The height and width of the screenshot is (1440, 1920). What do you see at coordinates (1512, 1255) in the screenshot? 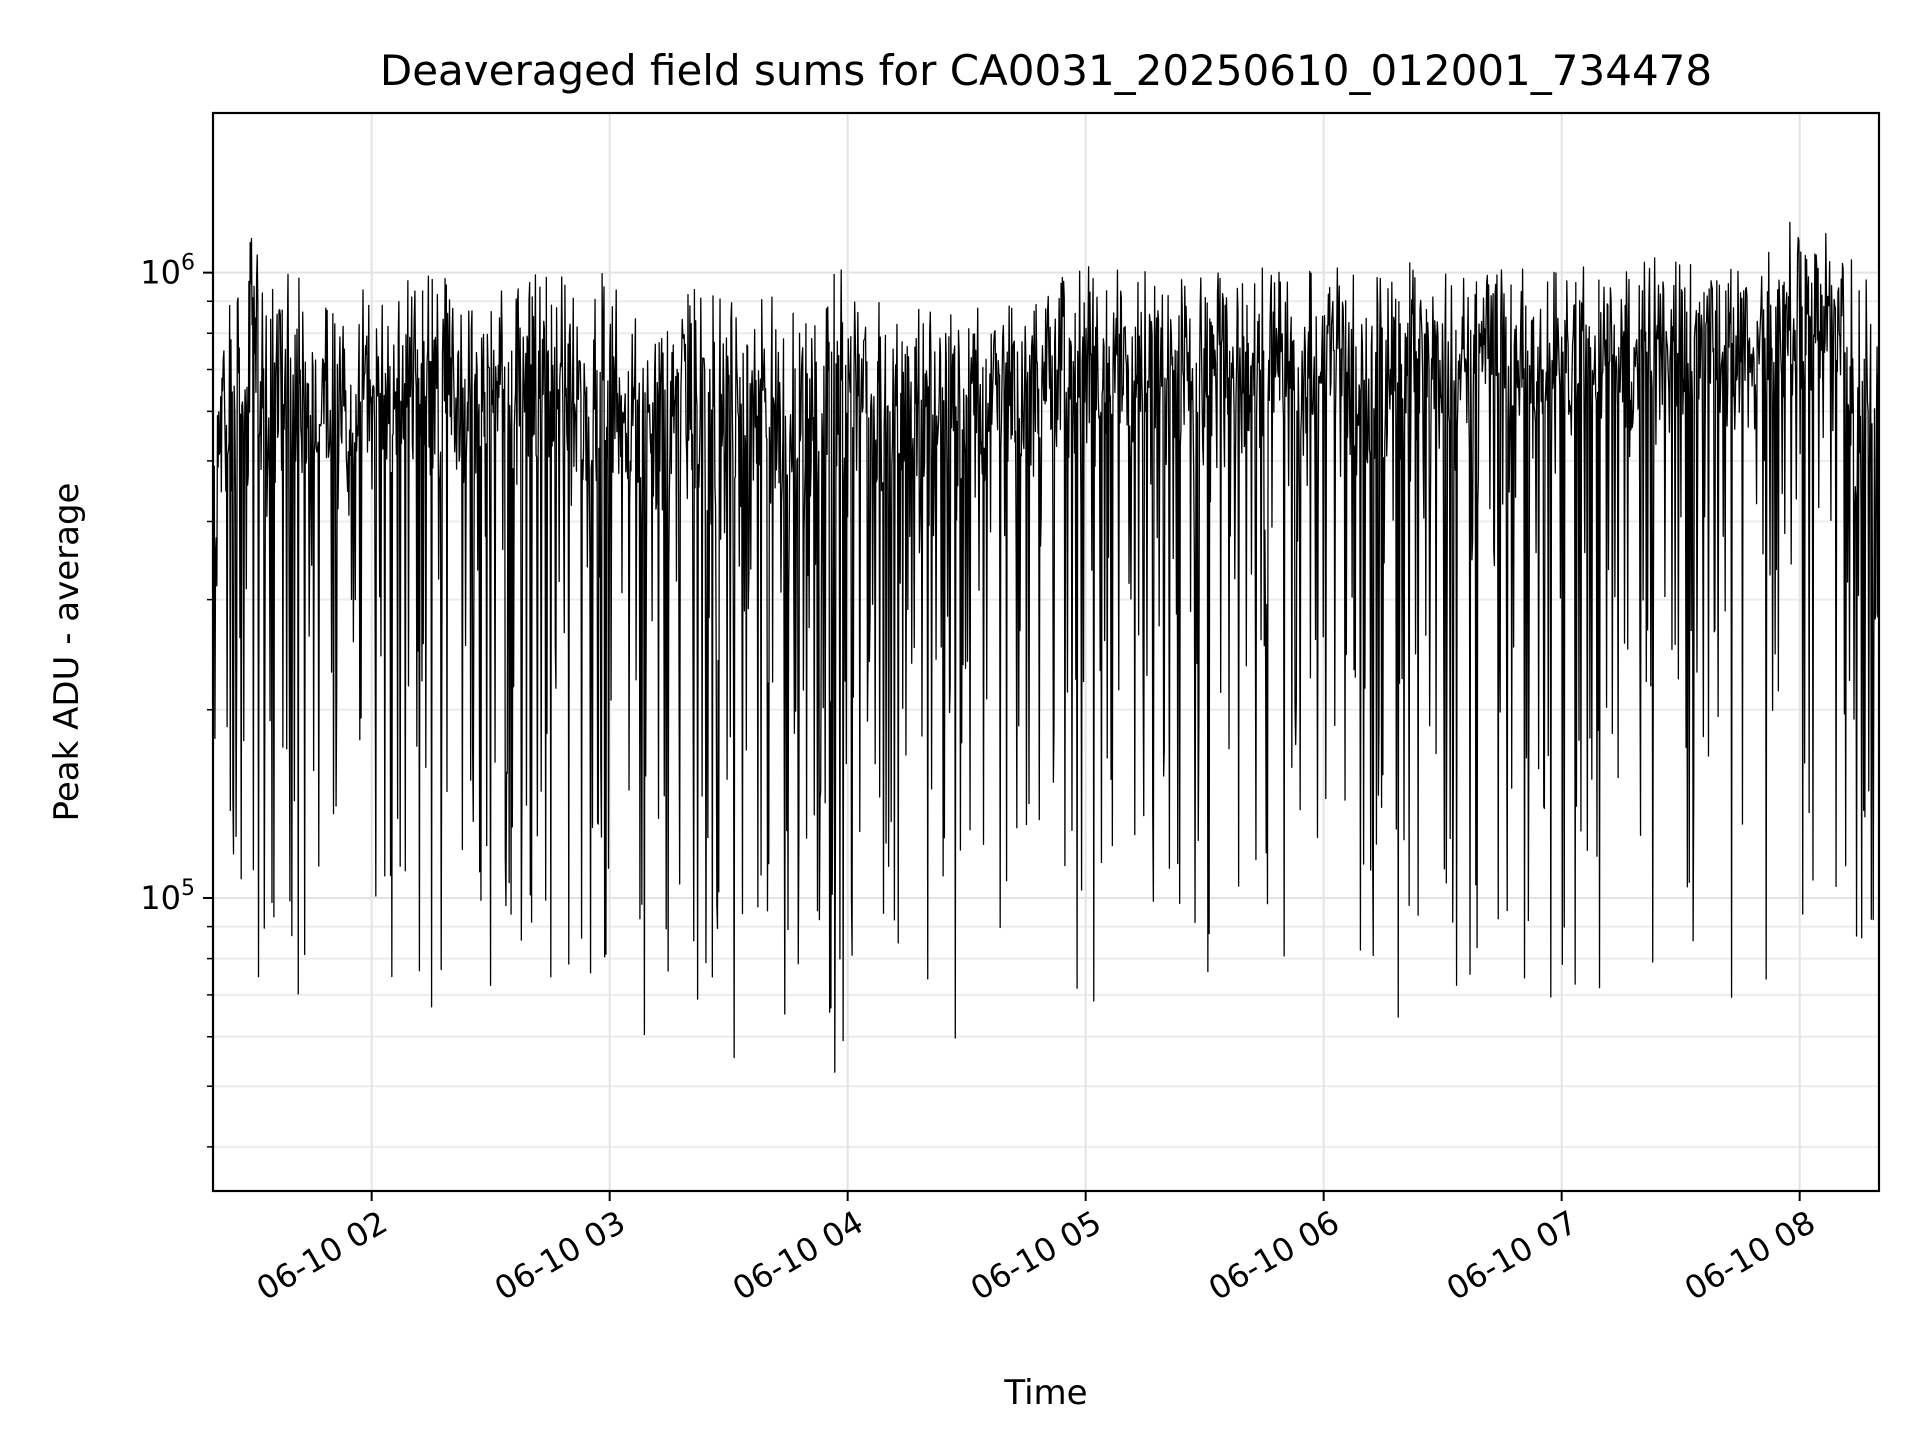
I see `x-tick-label: 06-10 07` at bounding box center [1512, 1255].